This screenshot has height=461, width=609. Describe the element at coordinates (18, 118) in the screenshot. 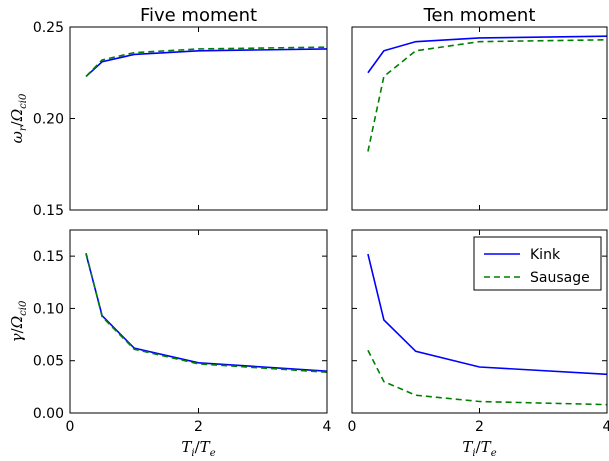

I see `y-axis-label: ωr​/Ωci0​` at that location.